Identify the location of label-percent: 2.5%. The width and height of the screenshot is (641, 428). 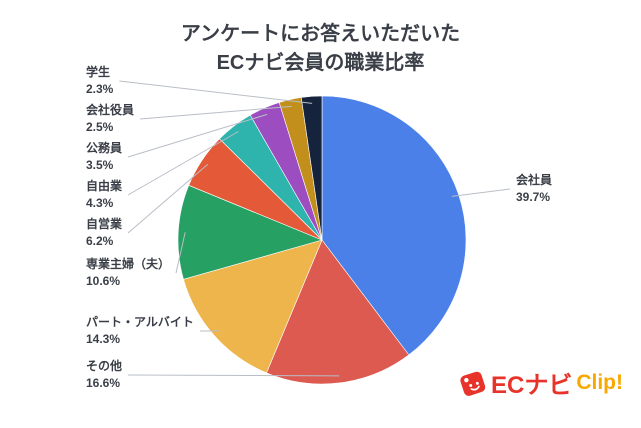
(100, 127).